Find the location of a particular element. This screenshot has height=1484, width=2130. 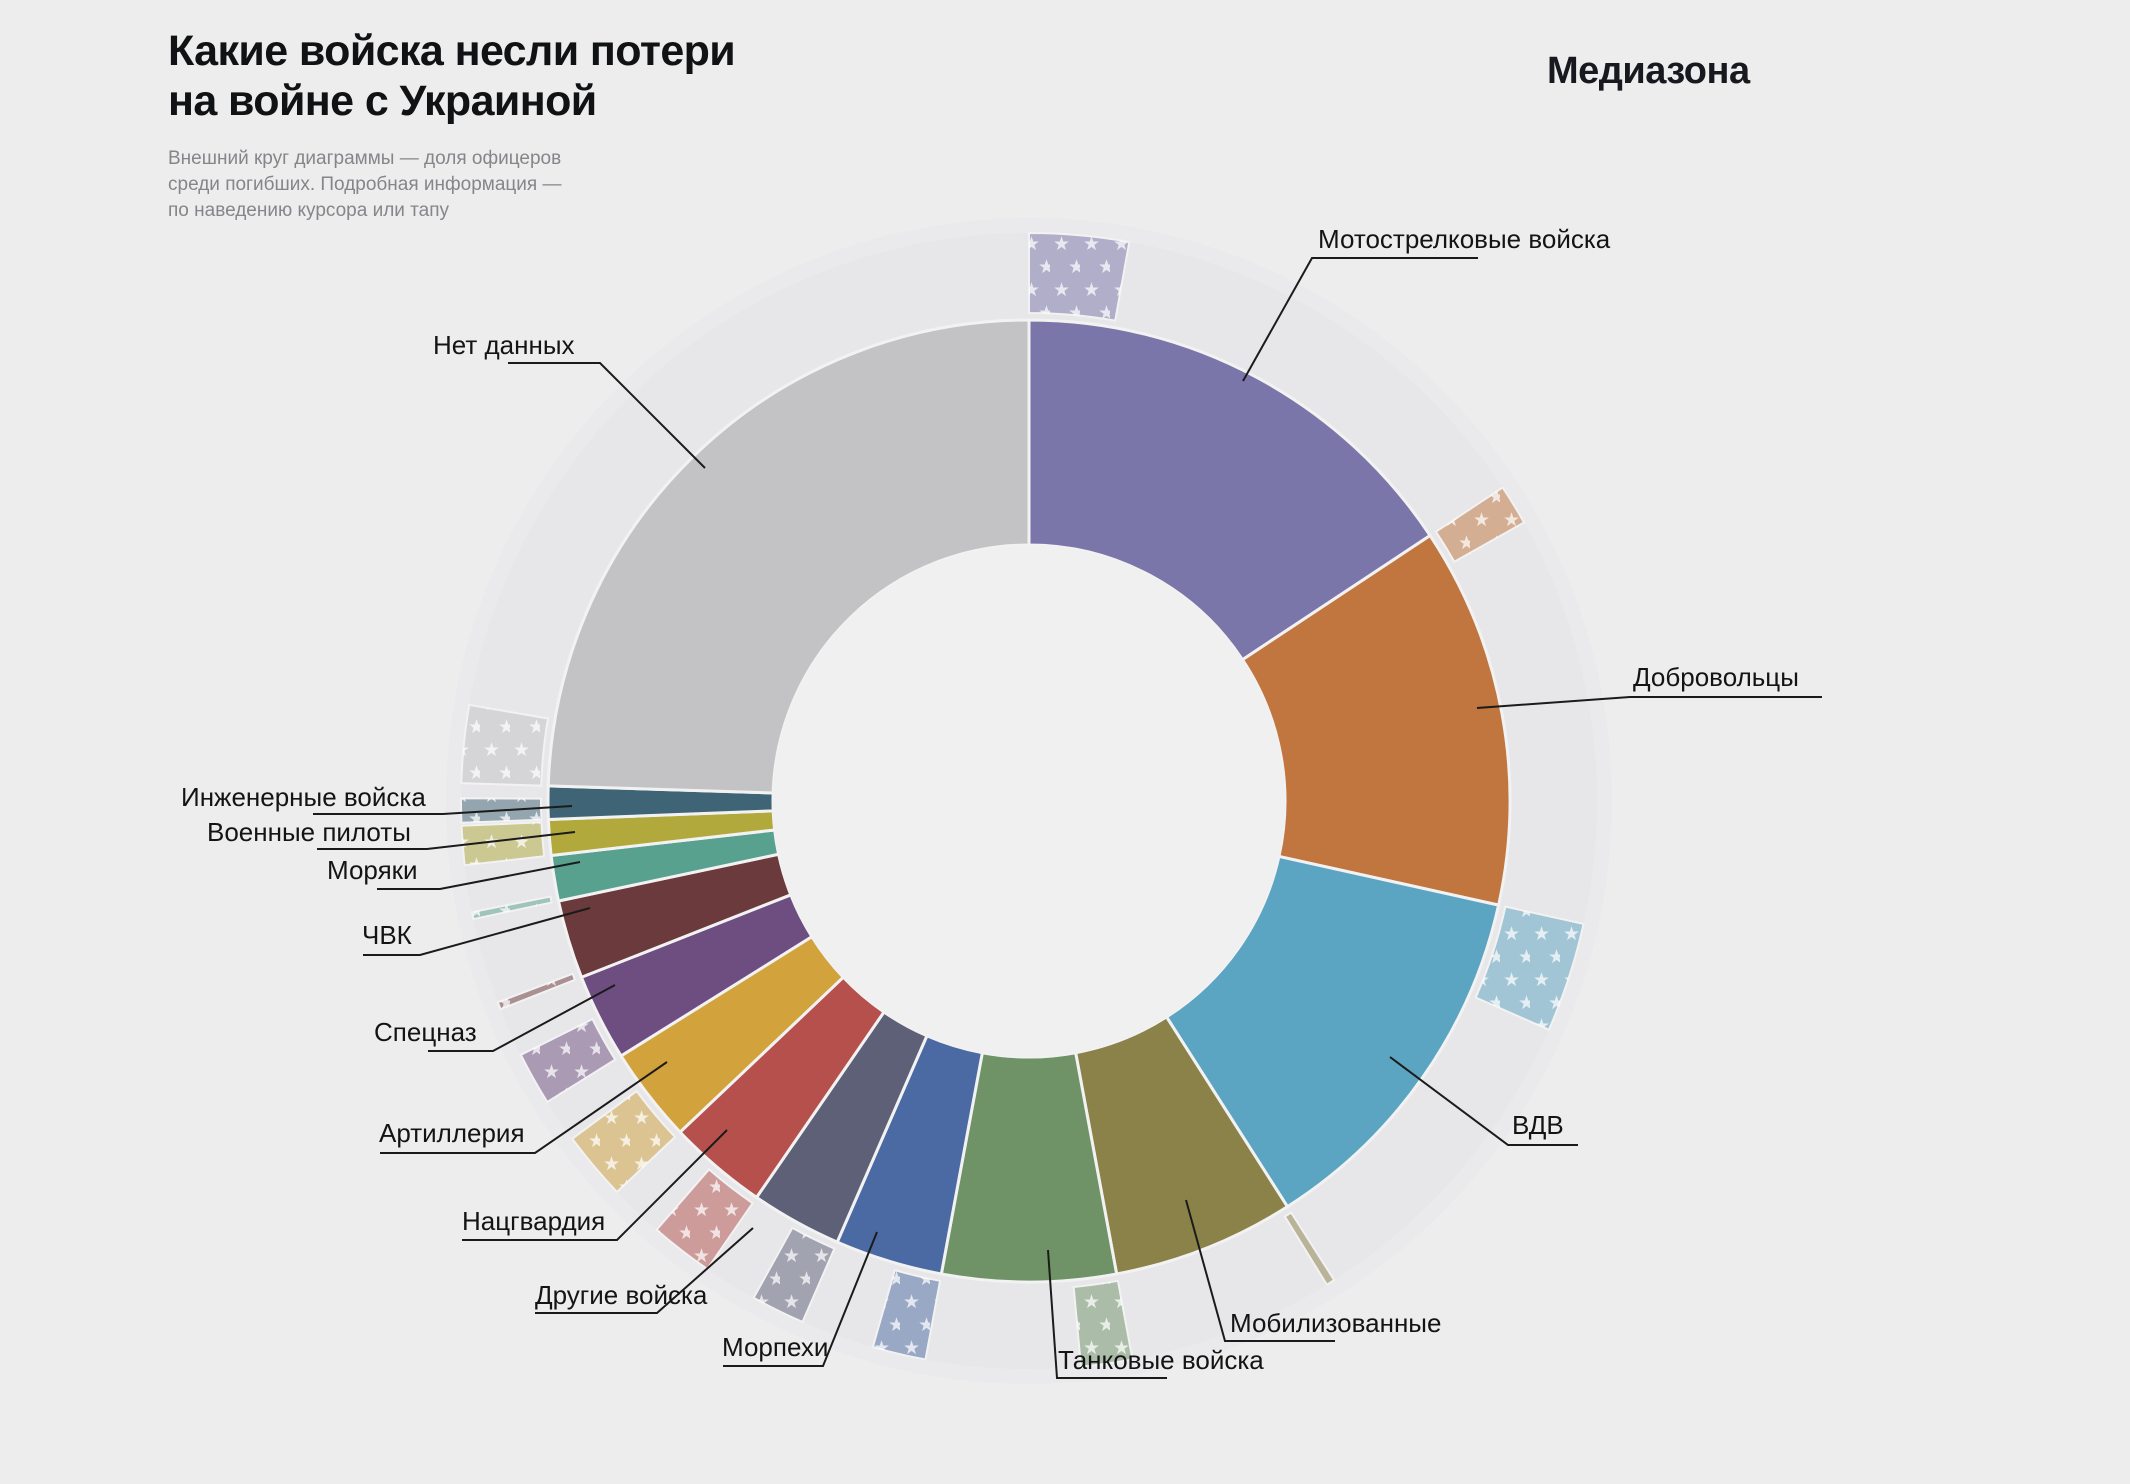

page-title-line2: на войне с Украиной is located at coordinates (382, 101).